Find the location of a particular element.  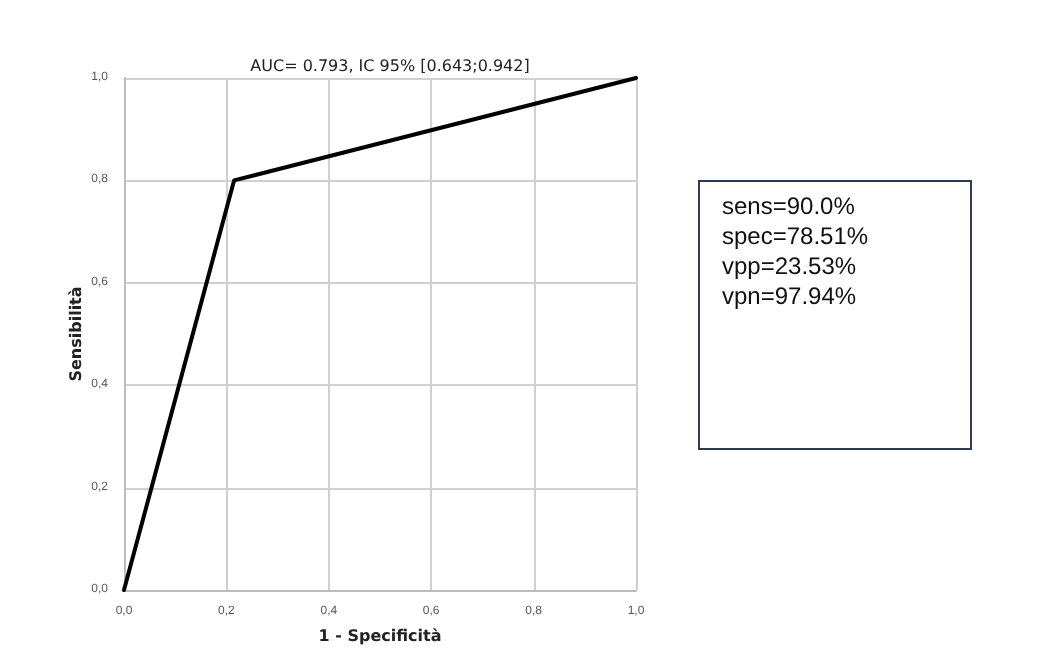

text: vpp=23.53% is located at coordinates (790, 267).